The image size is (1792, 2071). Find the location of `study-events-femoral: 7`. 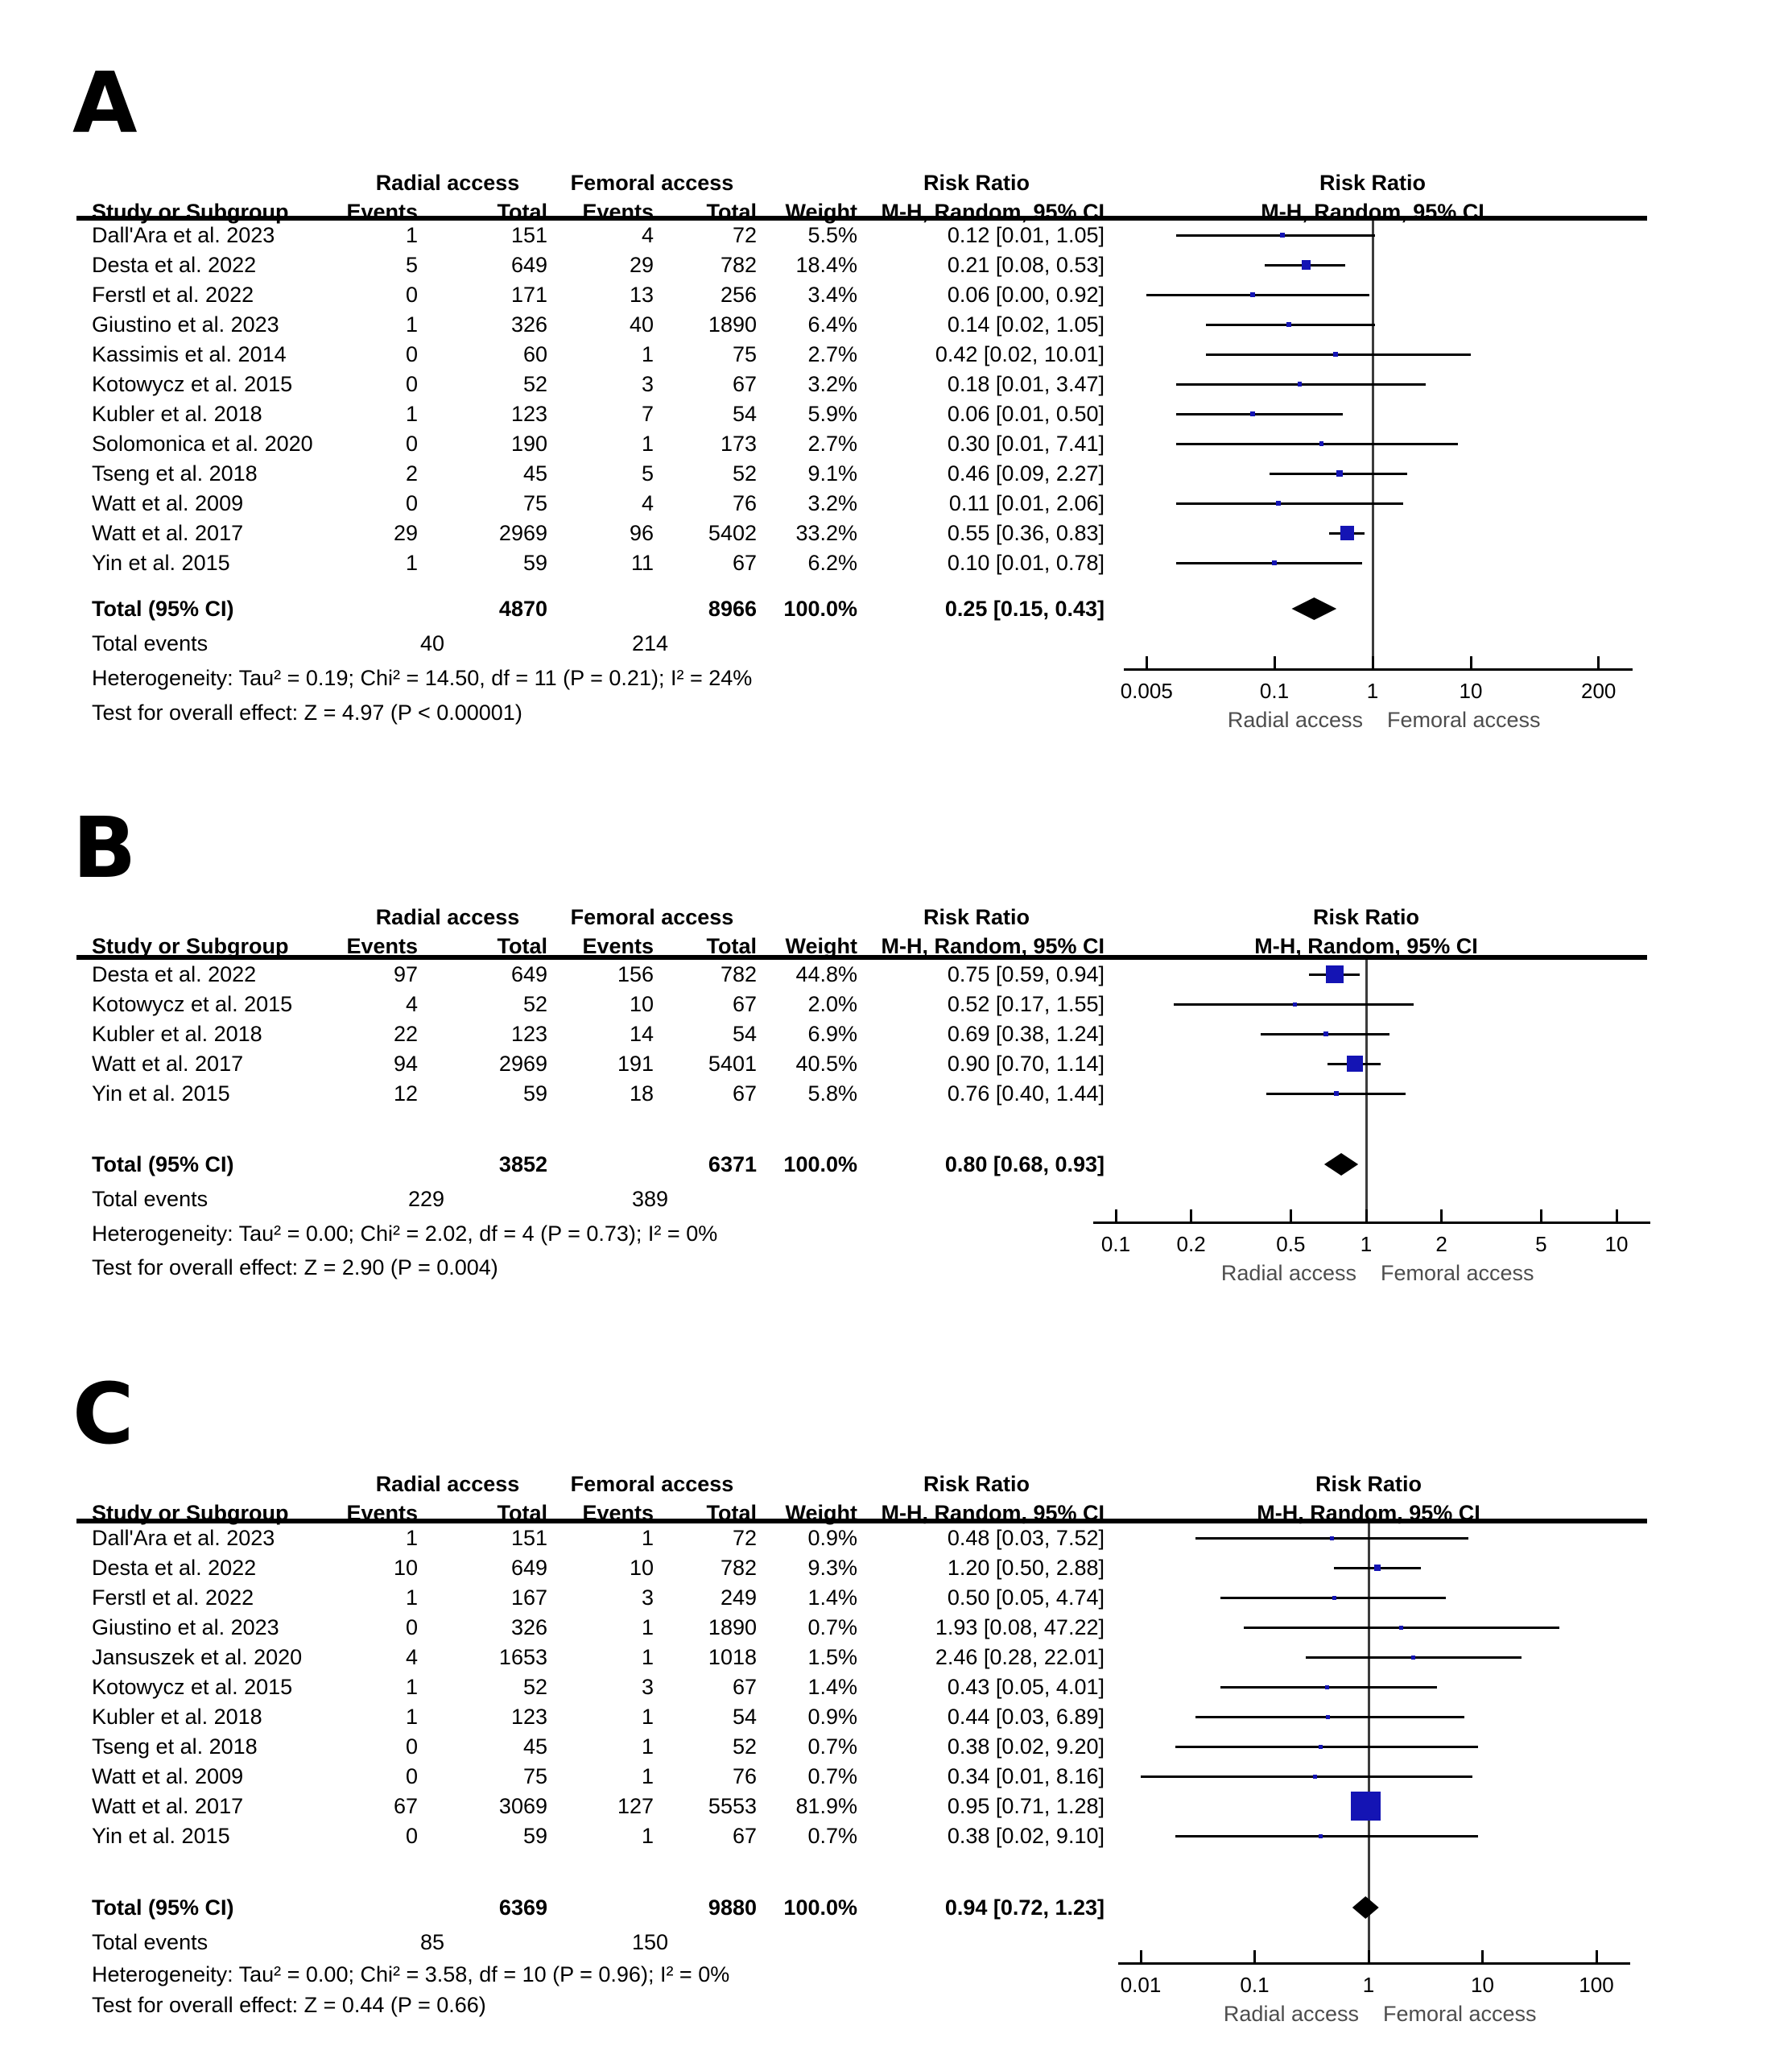

study-events-femoral: 7 is located at coordinates (647, 414).